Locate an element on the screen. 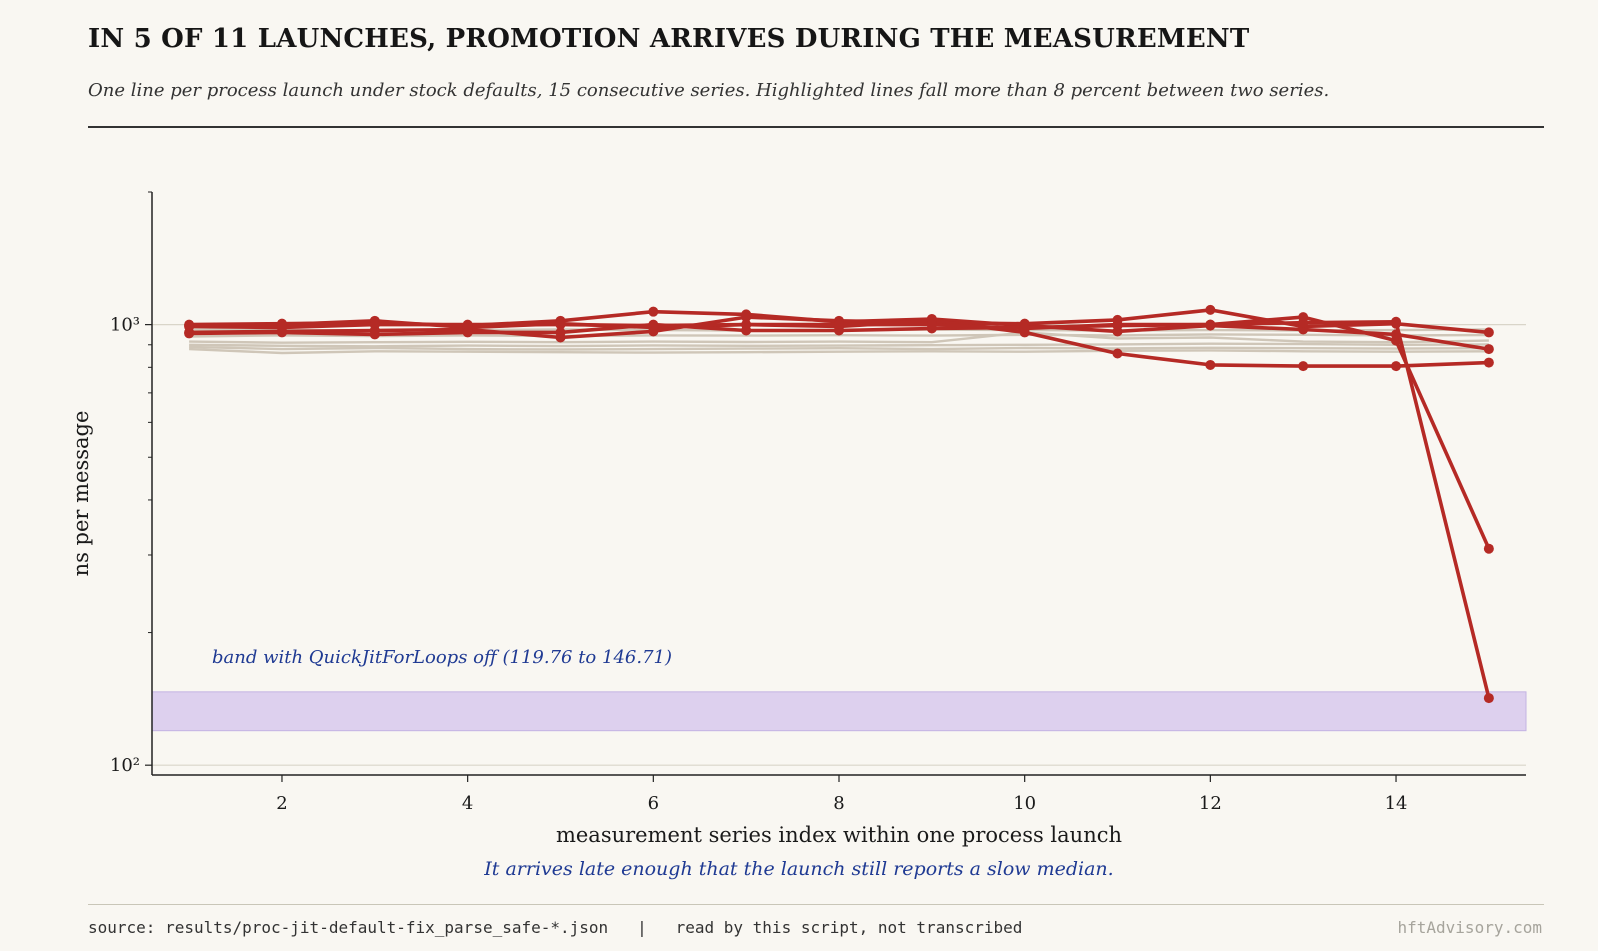  x-ticks: 2 4 6 8 10 12 14 is located at coordinates (841, 794).